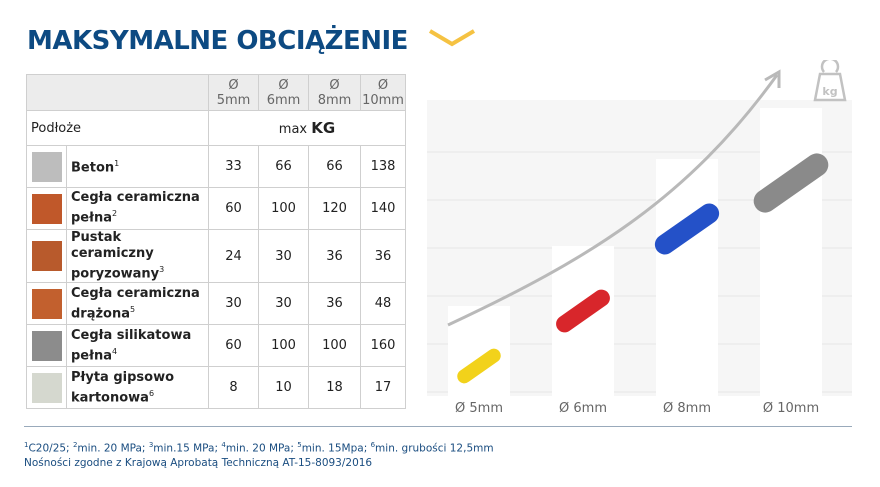 The image size is (880, 487). I want to click on header-blank, so click(117, 92).